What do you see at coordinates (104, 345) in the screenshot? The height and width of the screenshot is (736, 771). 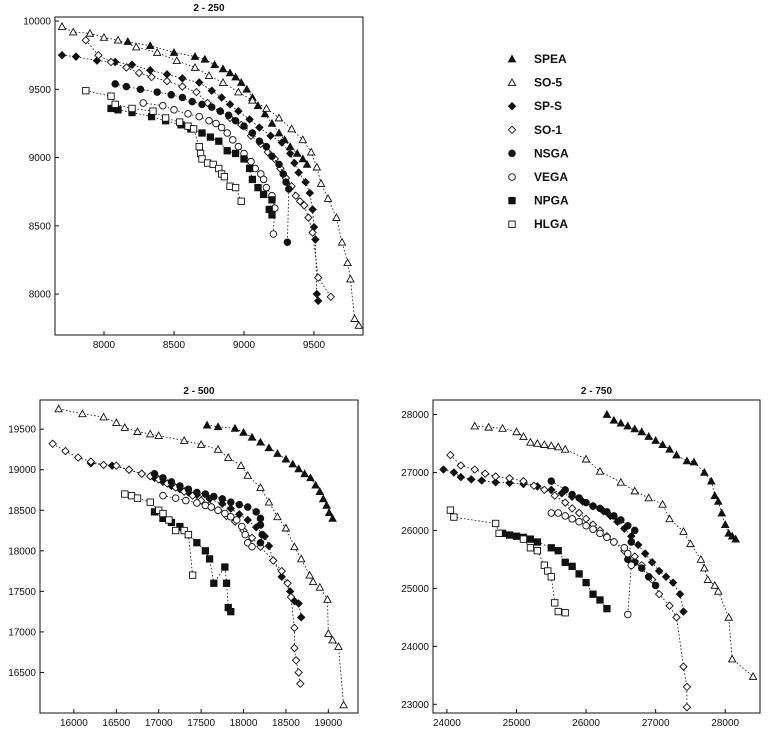 I see `x-tick-label: 8000` at bounding box center [104, 345].